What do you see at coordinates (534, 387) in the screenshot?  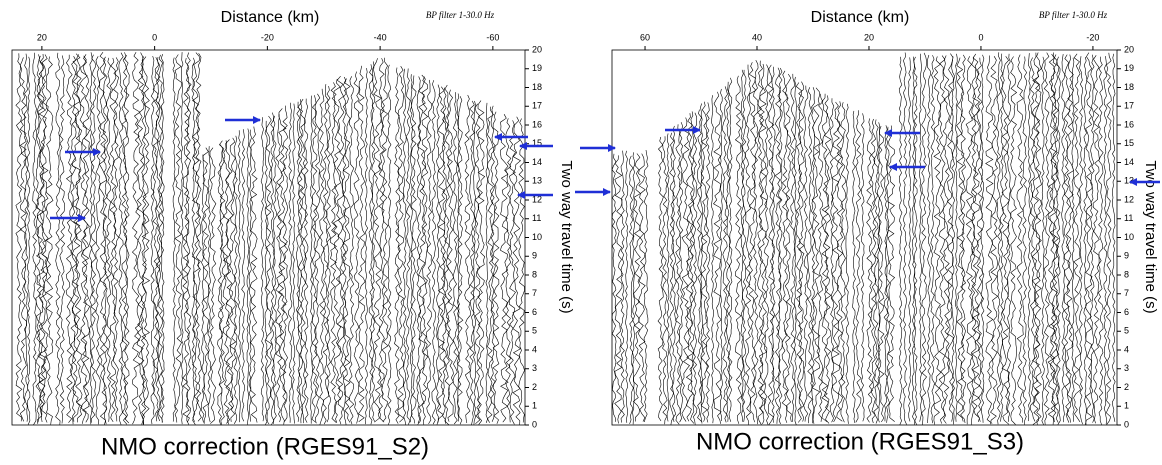 I see `y-tick-label: 2` at bounding box center [534, 387].